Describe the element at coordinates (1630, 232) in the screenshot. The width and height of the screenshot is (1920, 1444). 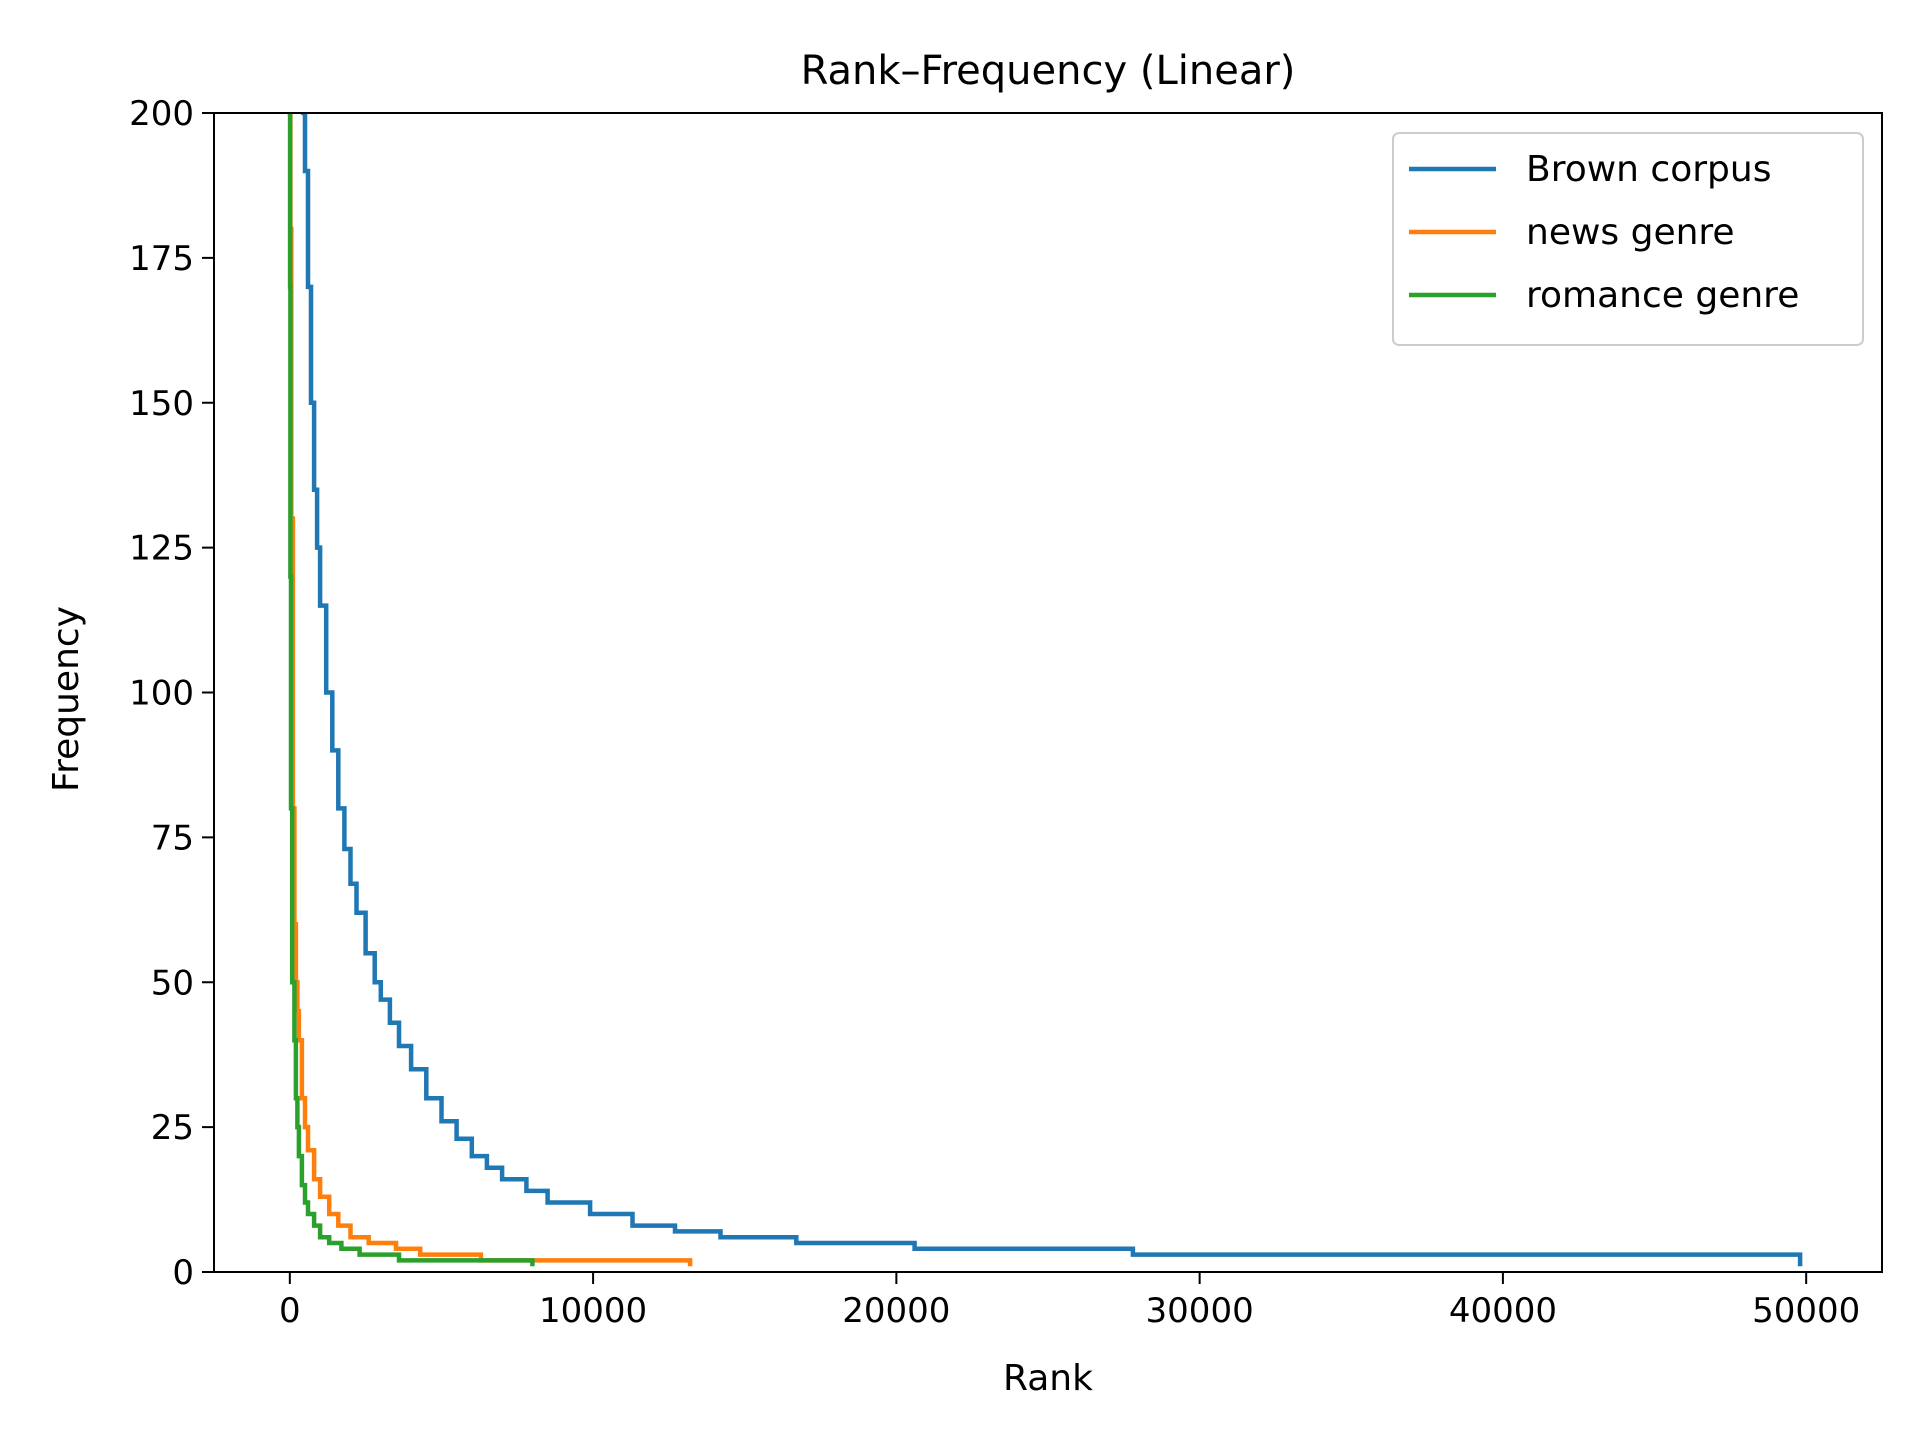
I see `legend-label: news genre` at that location.